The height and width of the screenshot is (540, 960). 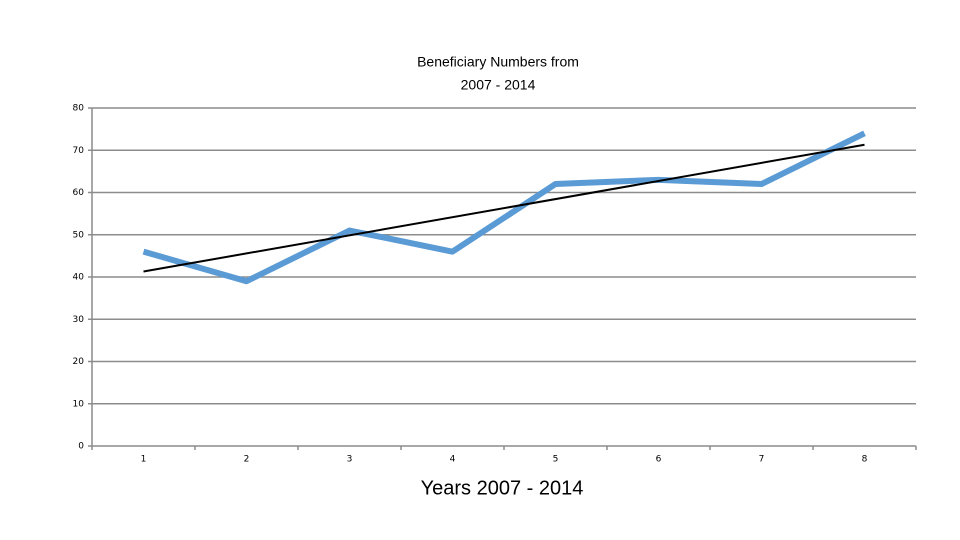 What do you see at coordinates (453, 460) in the screenshot?
I see `x-tick-label: 4` at bounding box center [453, 460].